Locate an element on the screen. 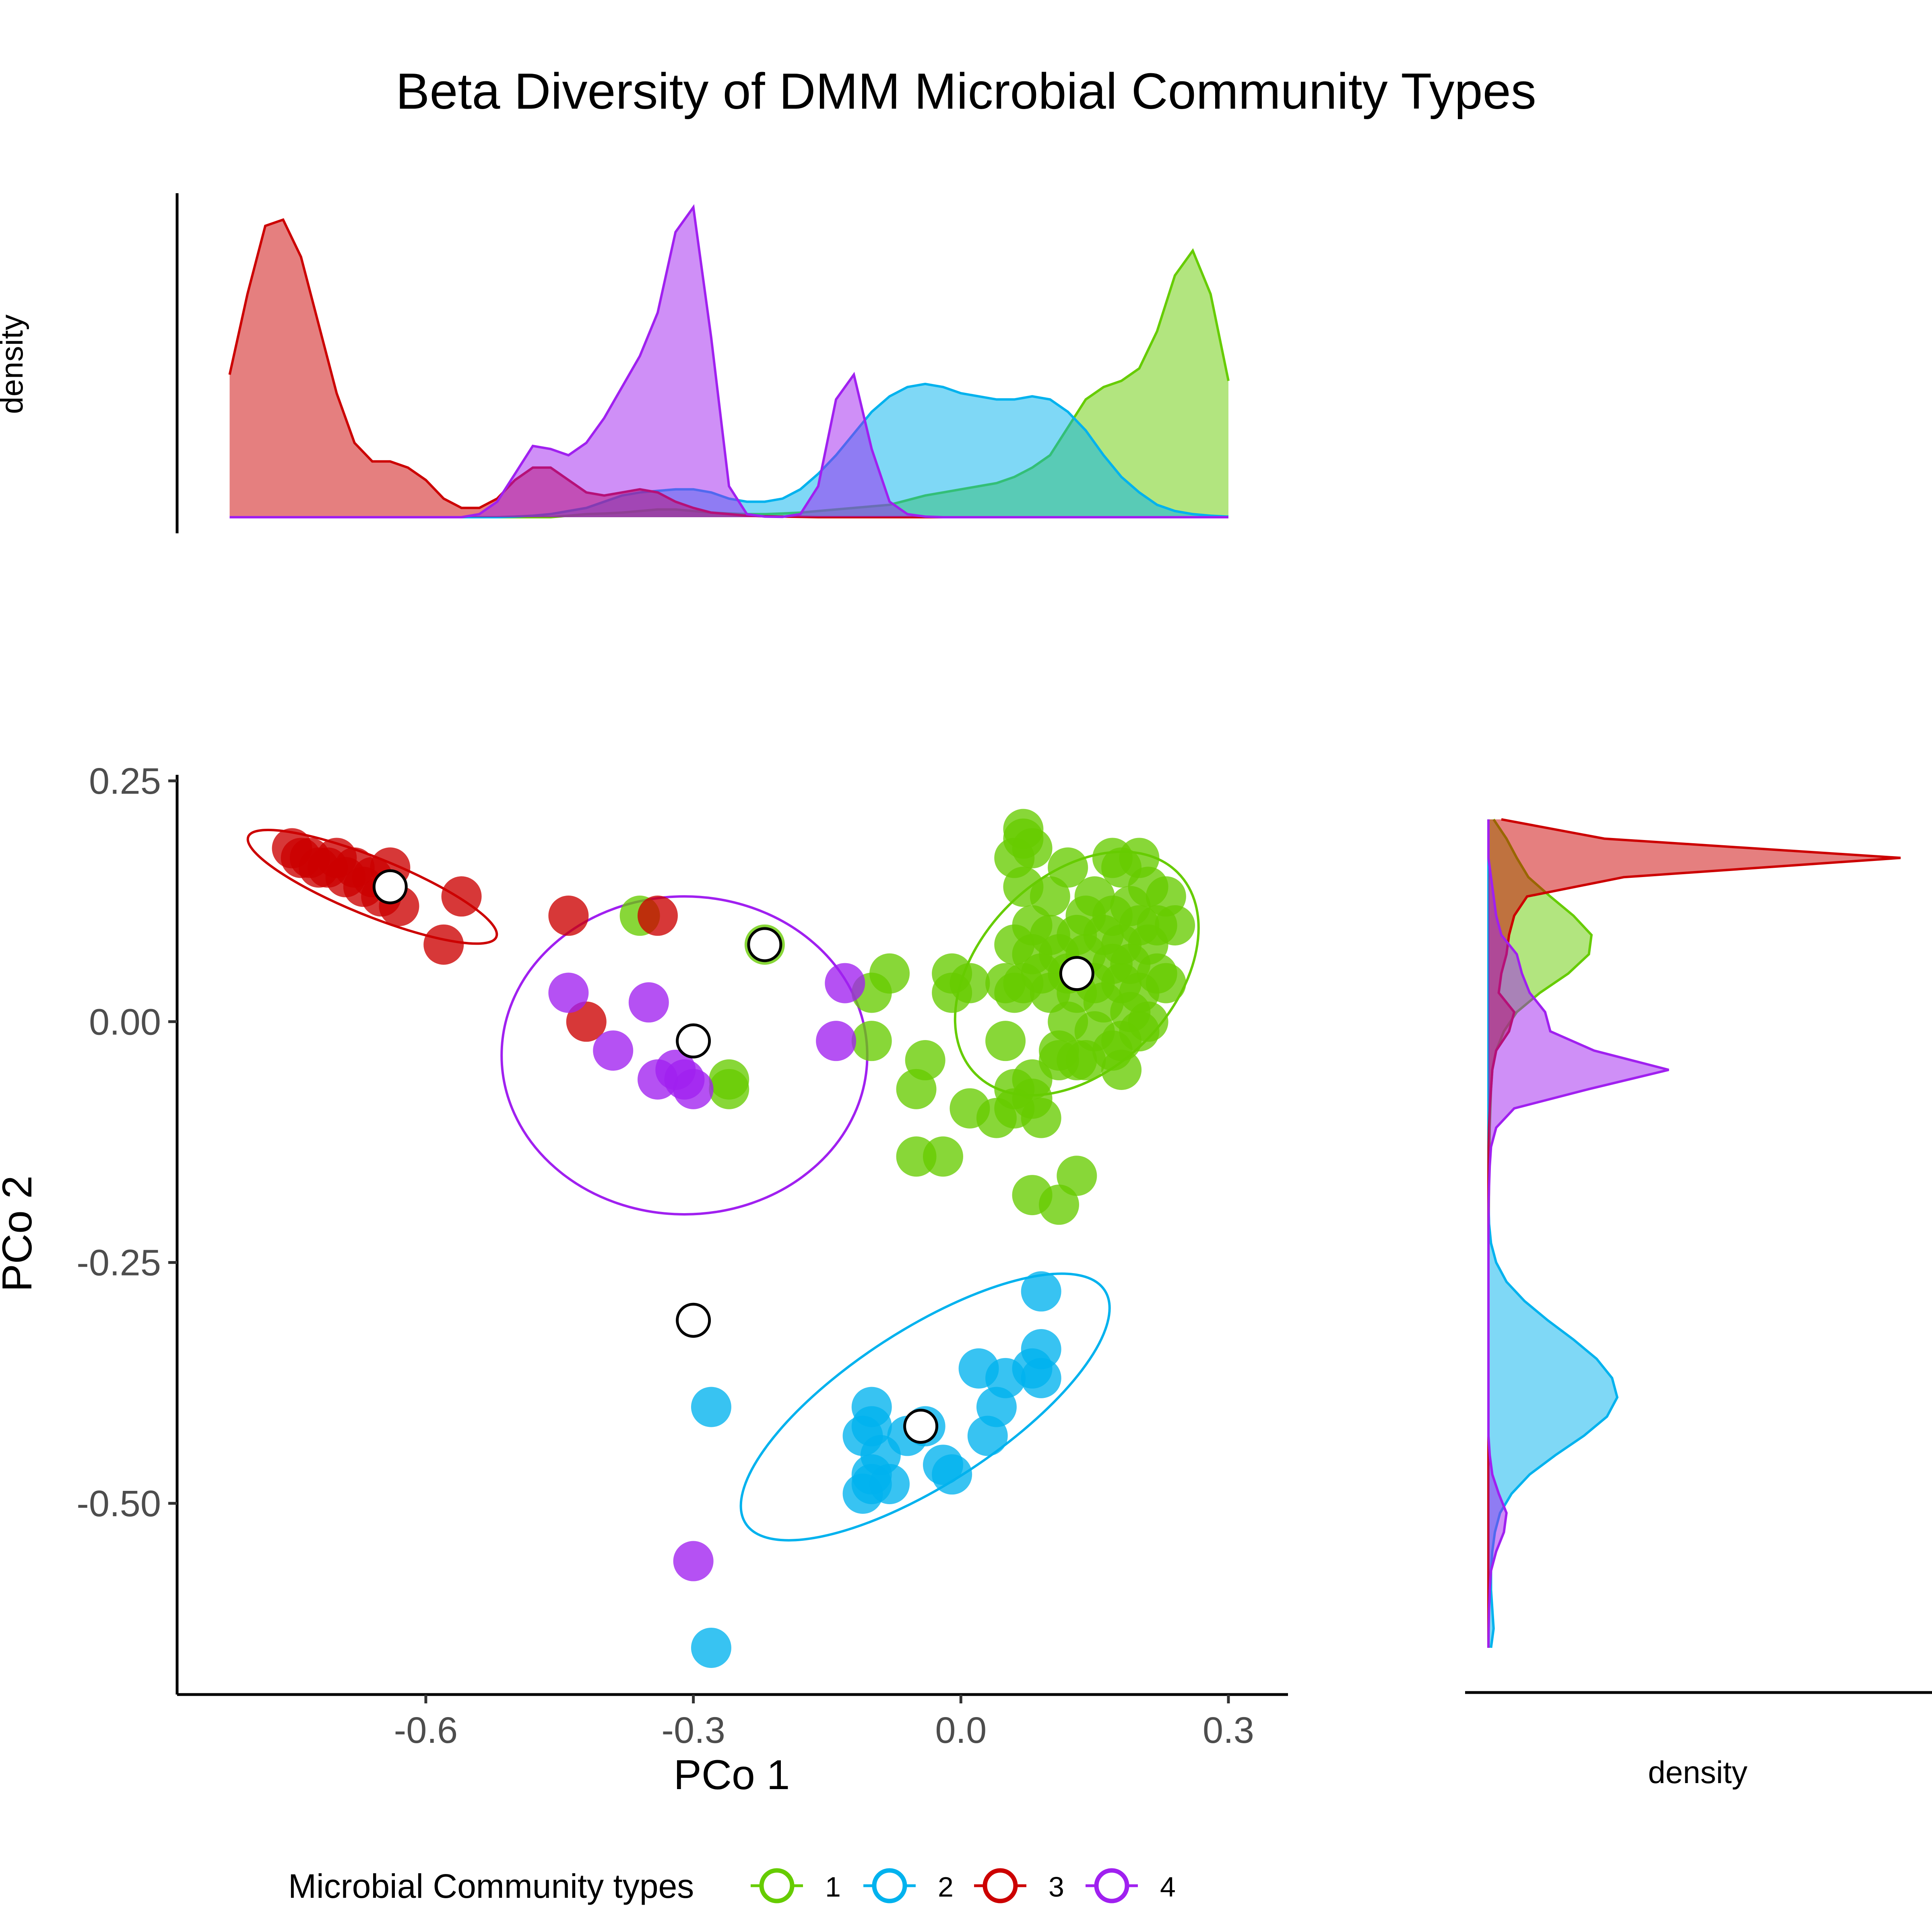 The width and height of the screenshot is (1932, 1932). legend-key-label-1: 1 is located at coordinates (833, 1887).